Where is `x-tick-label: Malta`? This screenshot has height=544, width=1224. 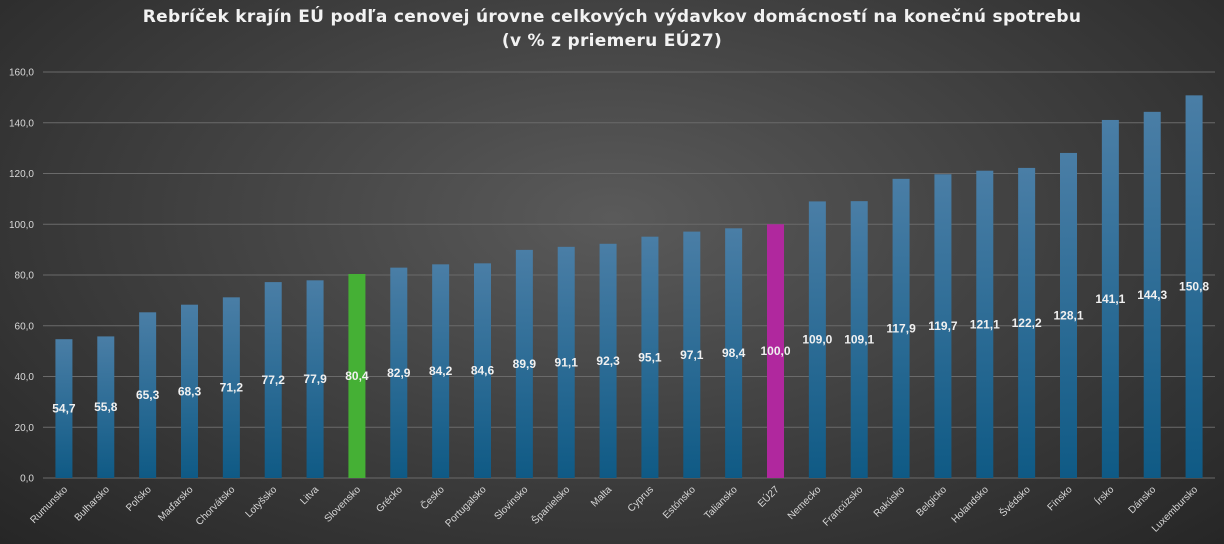 x-tick-label: Malta is located at coordinates (601, 496).